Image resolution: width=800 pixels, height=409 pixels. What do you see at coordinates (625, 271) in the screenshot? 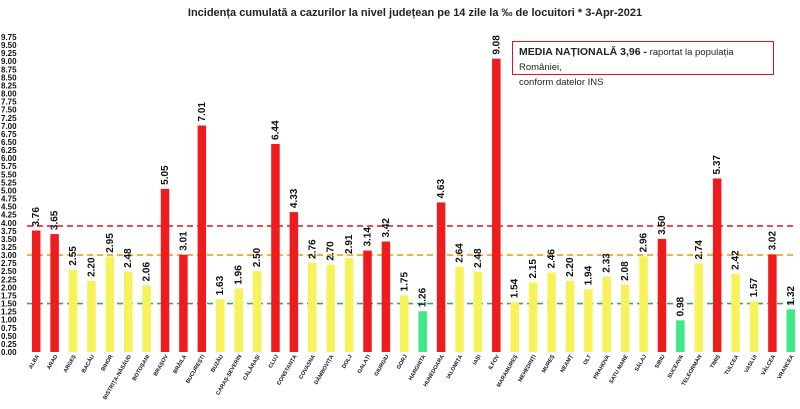
I see `value-label: 2.08` at bounding box center [625, 271].